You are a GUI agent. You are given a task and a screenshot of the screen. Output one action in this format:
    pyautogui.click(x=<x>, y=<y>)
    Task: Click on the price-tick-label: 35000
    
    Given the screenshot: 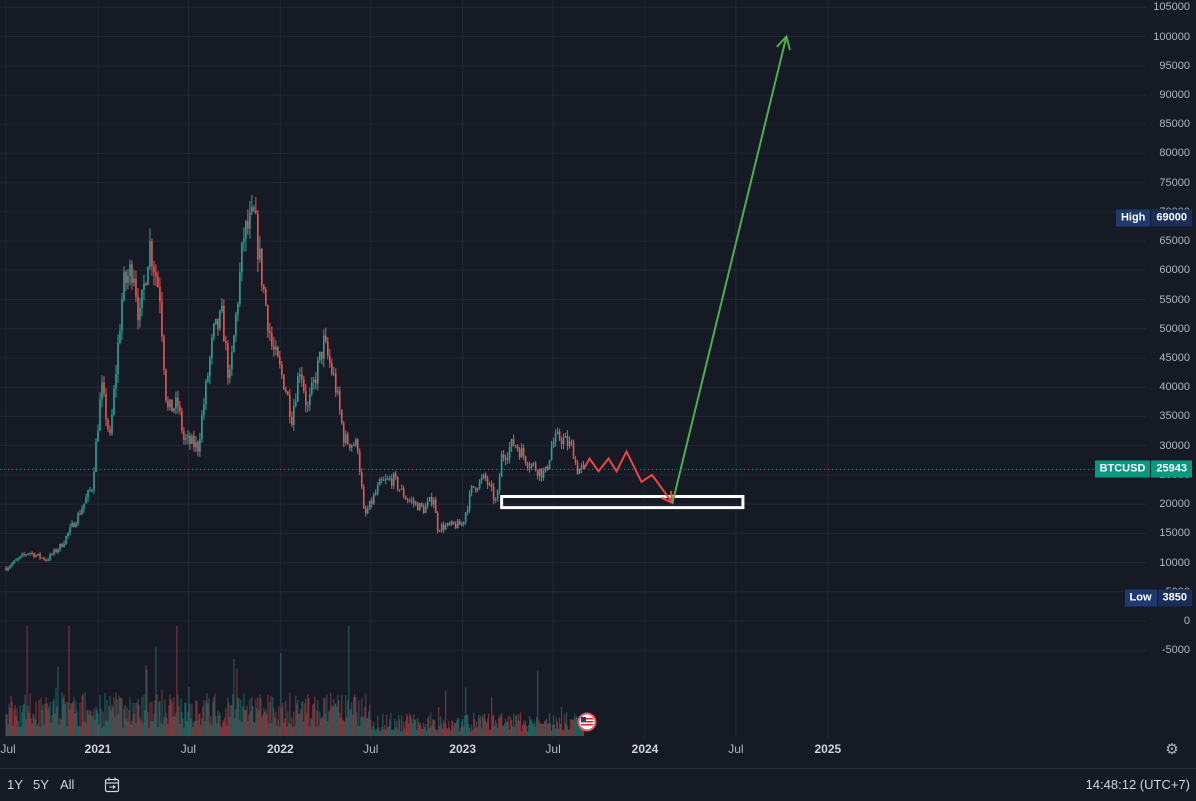 What is the action you would take?
    pyautogui.click(x=1174, y=416)
    